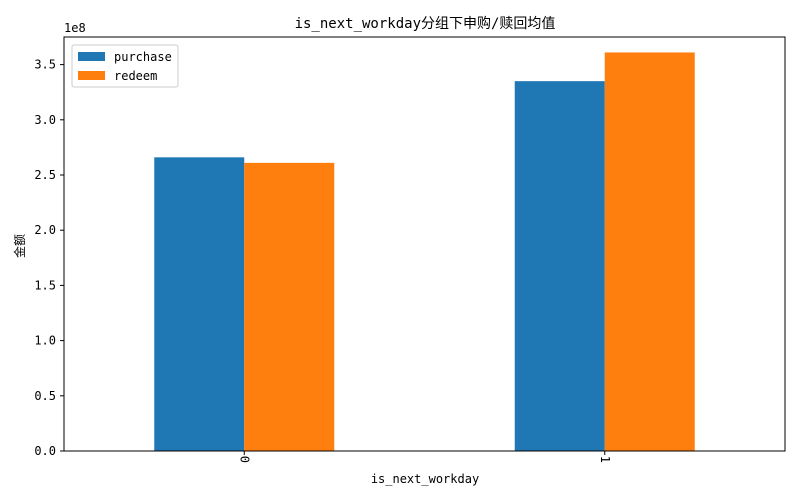  Describe the element at coordinates (19, 246) in the screenshot. I see `y-axis-label: 金额` at that location.